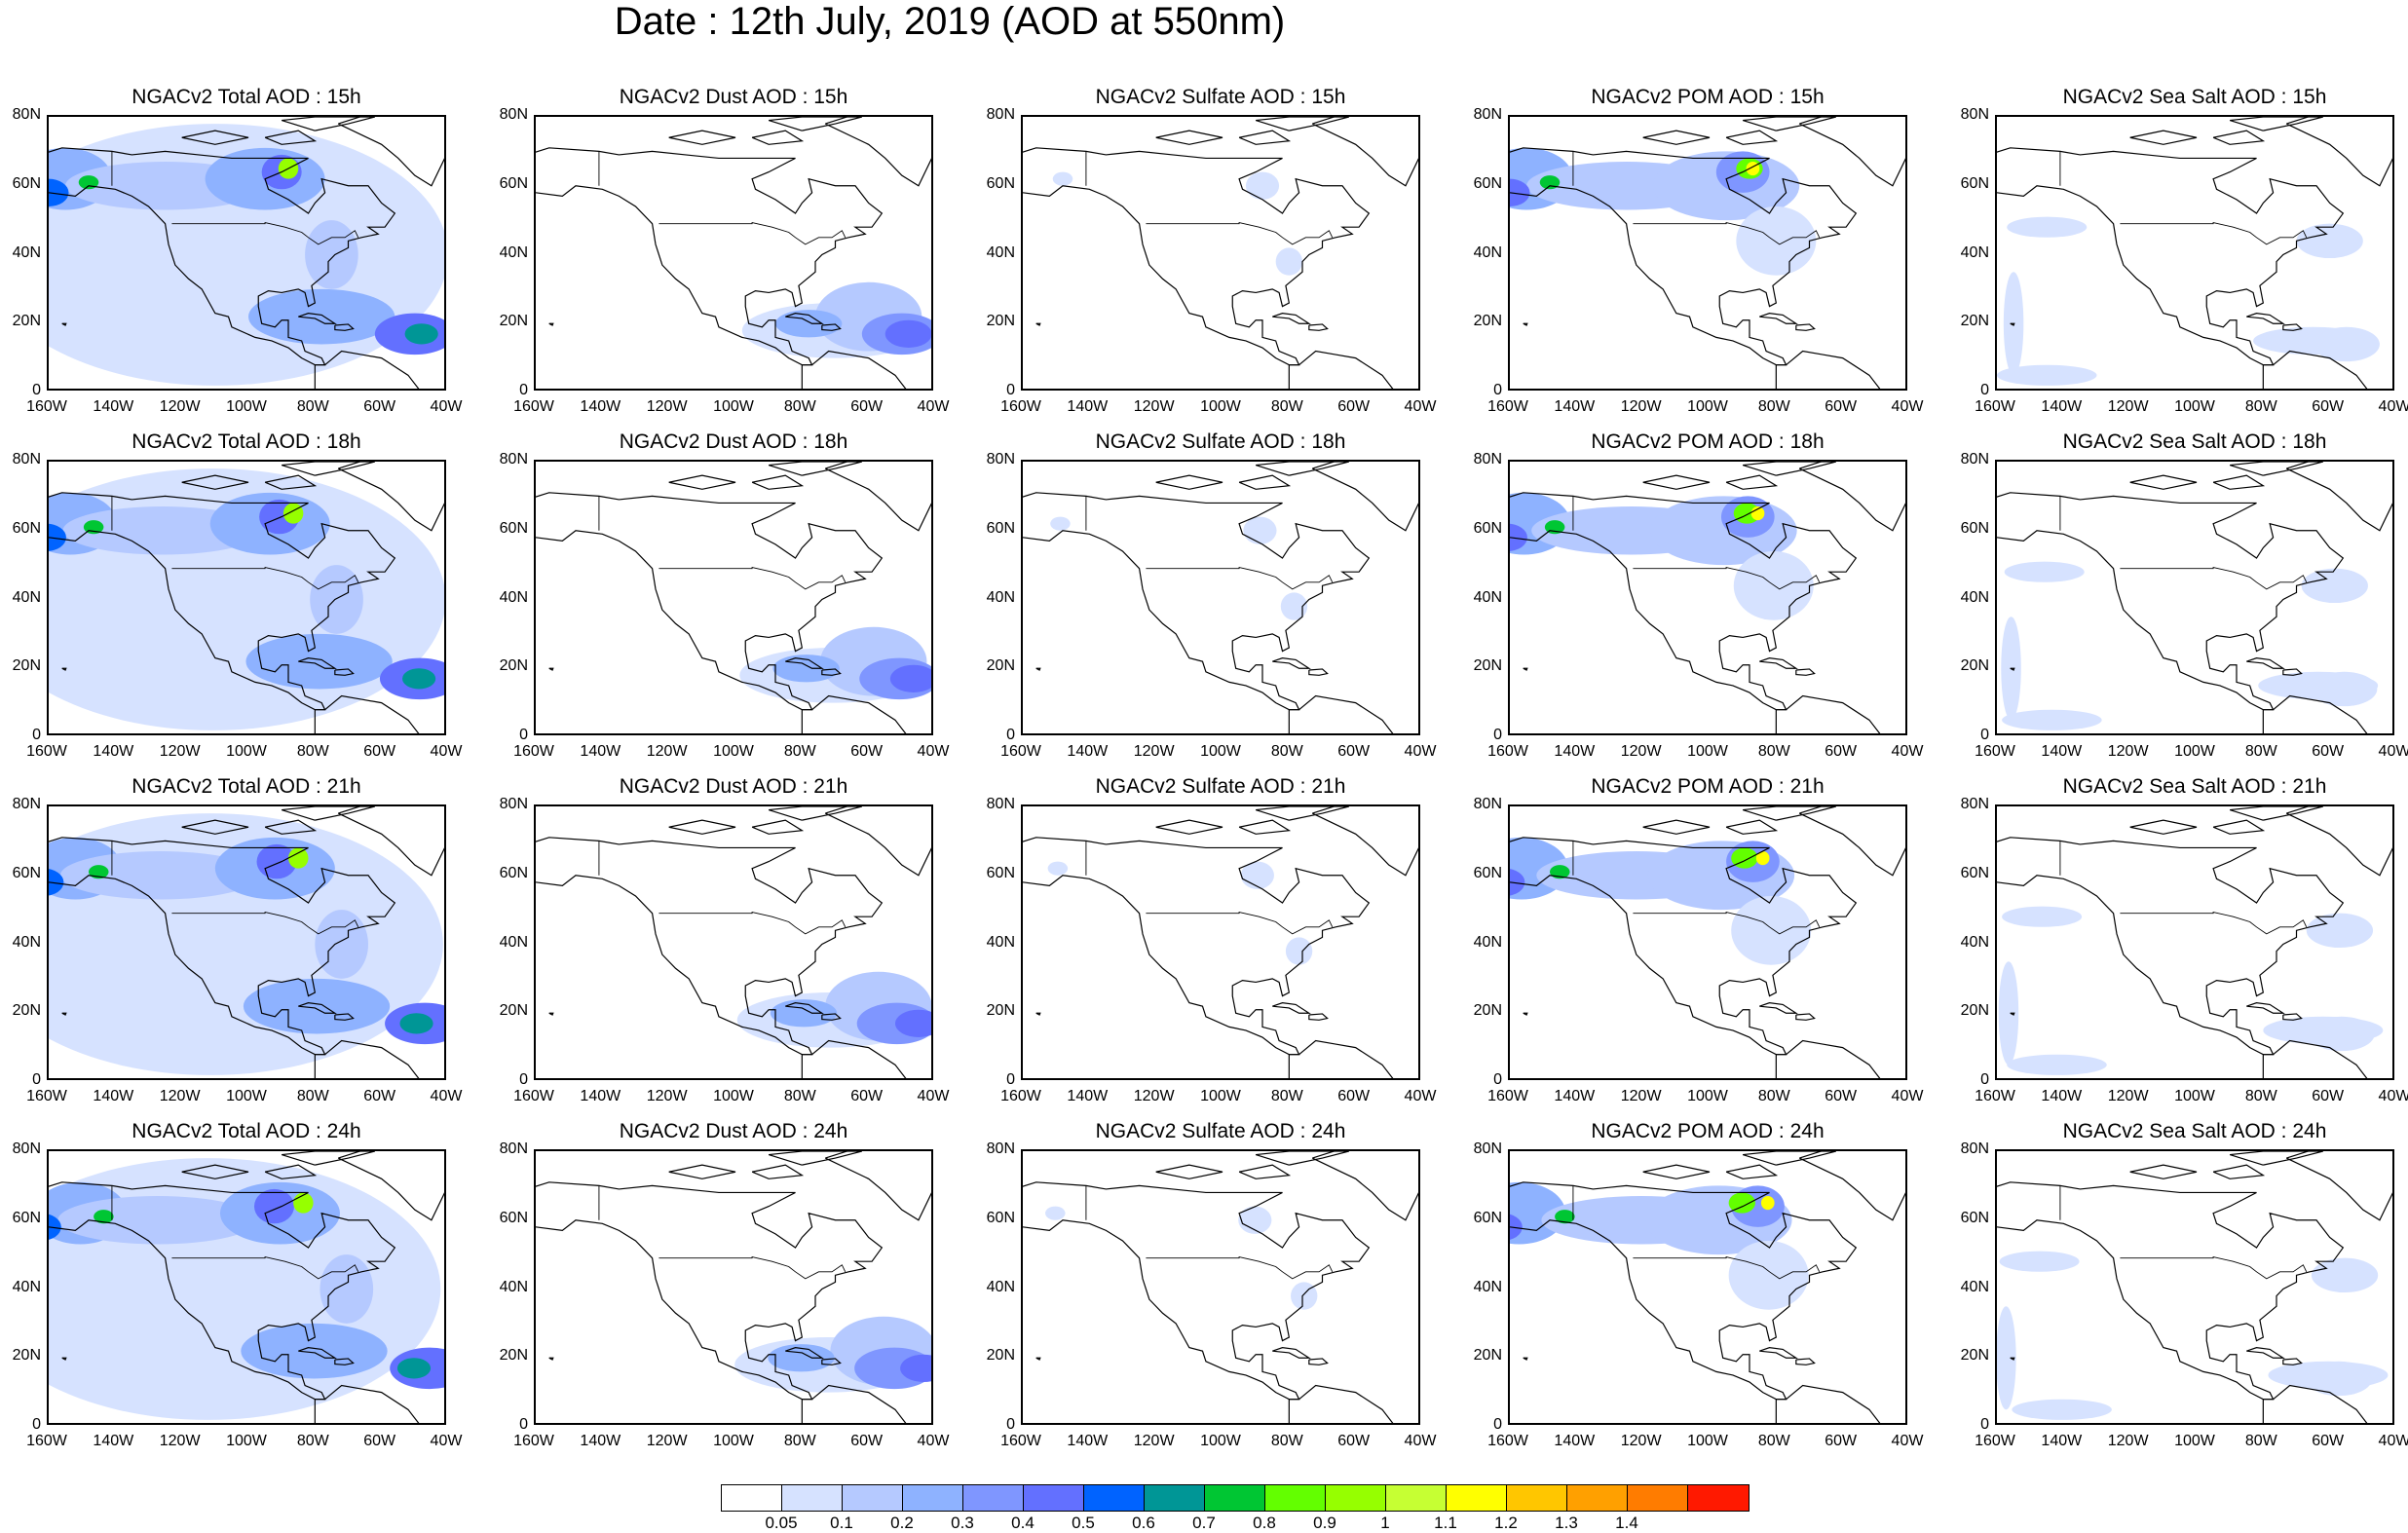 Image resolution: width=2408 pixels, height=1533 pixels. Describe the element at coordinates (246, 1287) in the screenshot. I see `map-total` at that location.